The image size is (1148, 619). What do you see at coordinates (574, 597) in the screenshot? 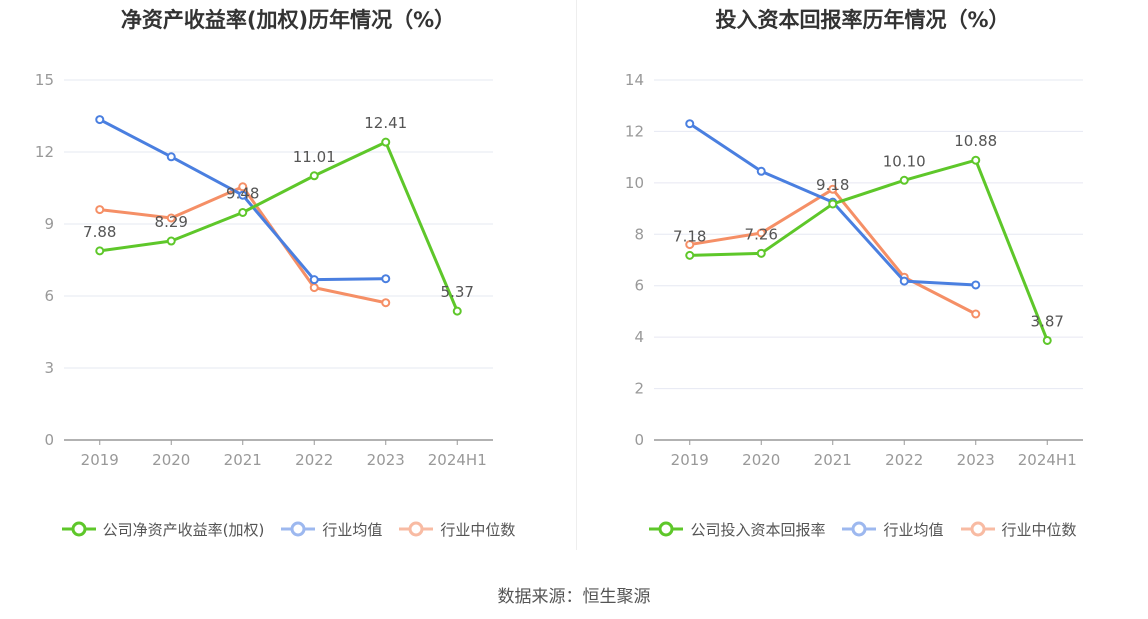
I see `data-source-note: 数据来源：恒生聚源` at bounding box center [574, 597].